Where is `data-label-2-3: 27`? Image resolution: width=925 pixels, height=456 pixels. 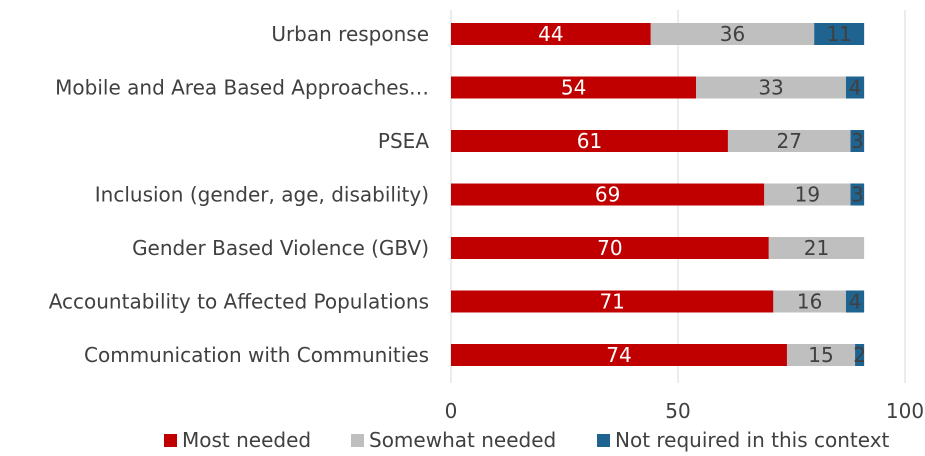
data-label-2-3: 27 is located at coordinates (789, 141).